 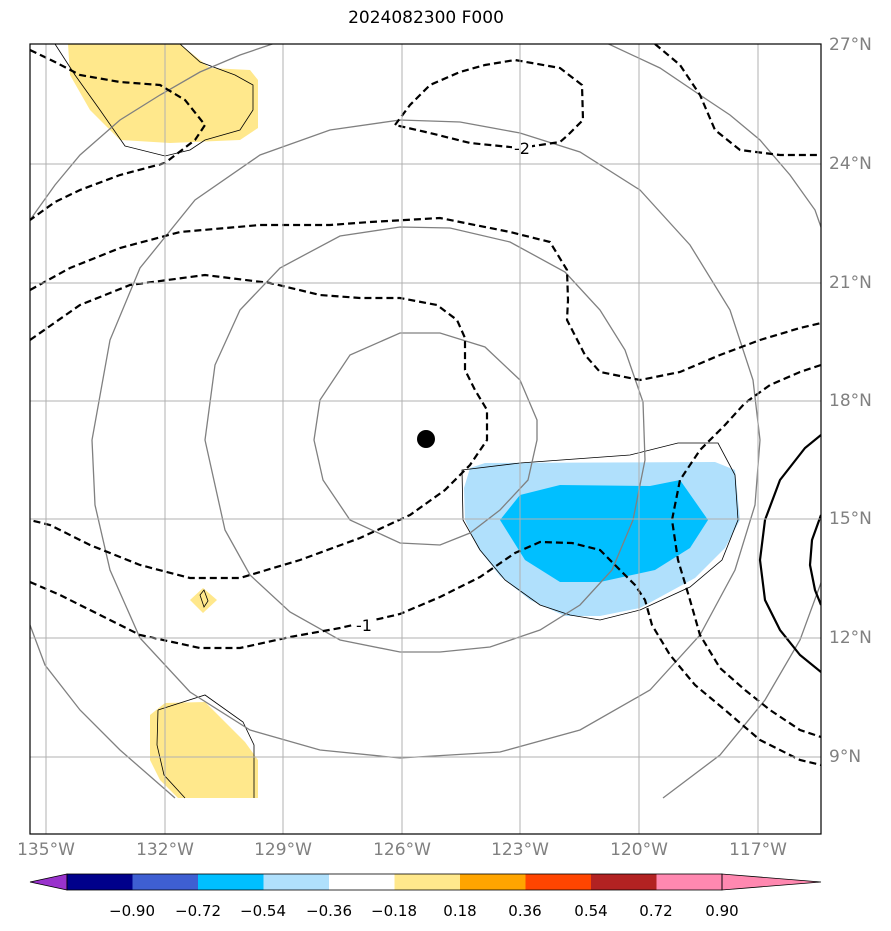 What do you see at coordinates (48, 882) in the screenshot?
I see `colorbar-extend-low` at bounding box center [48, 882].